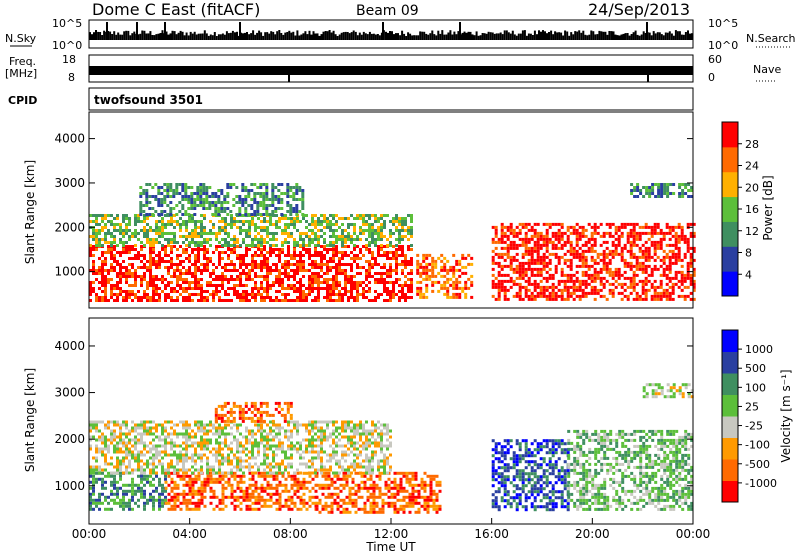 This screenshot has height=554, width=800. Describe the element at coordinates (730, 259) in the screenshot. I see `power-colorbar-swatch` at that location.